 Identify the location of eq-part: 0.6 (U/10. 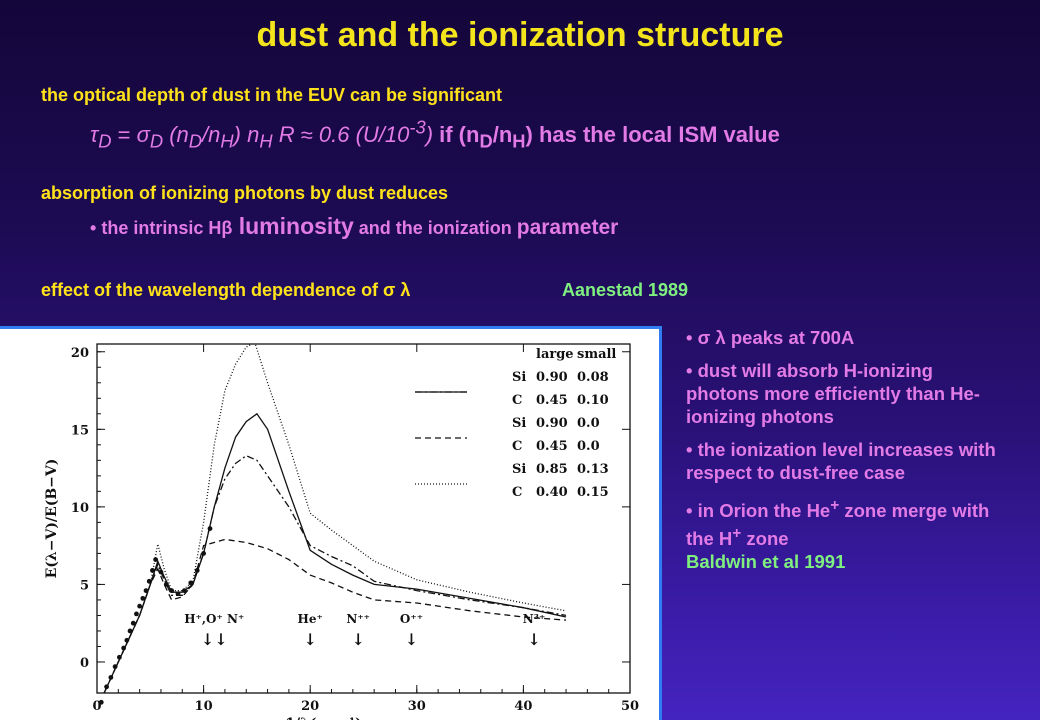
(361, 135).